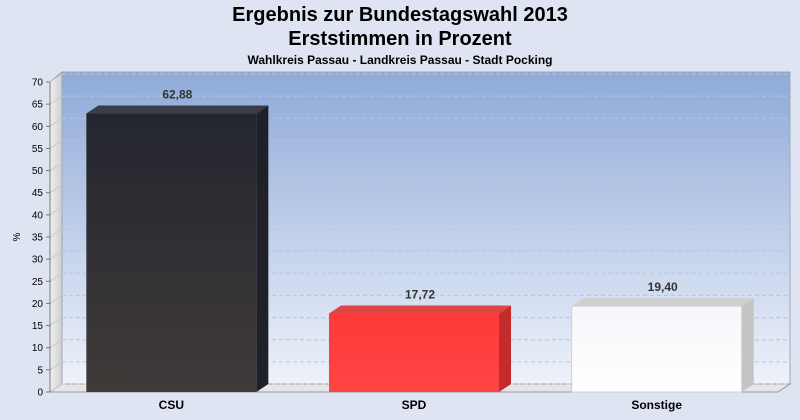 This screenshot has width=800, height=420. Describe the element at coordinates (400, 15) in the screenshot. I see `chart-title: Ergebnis zur Bundestagswahl 2013` at that location.